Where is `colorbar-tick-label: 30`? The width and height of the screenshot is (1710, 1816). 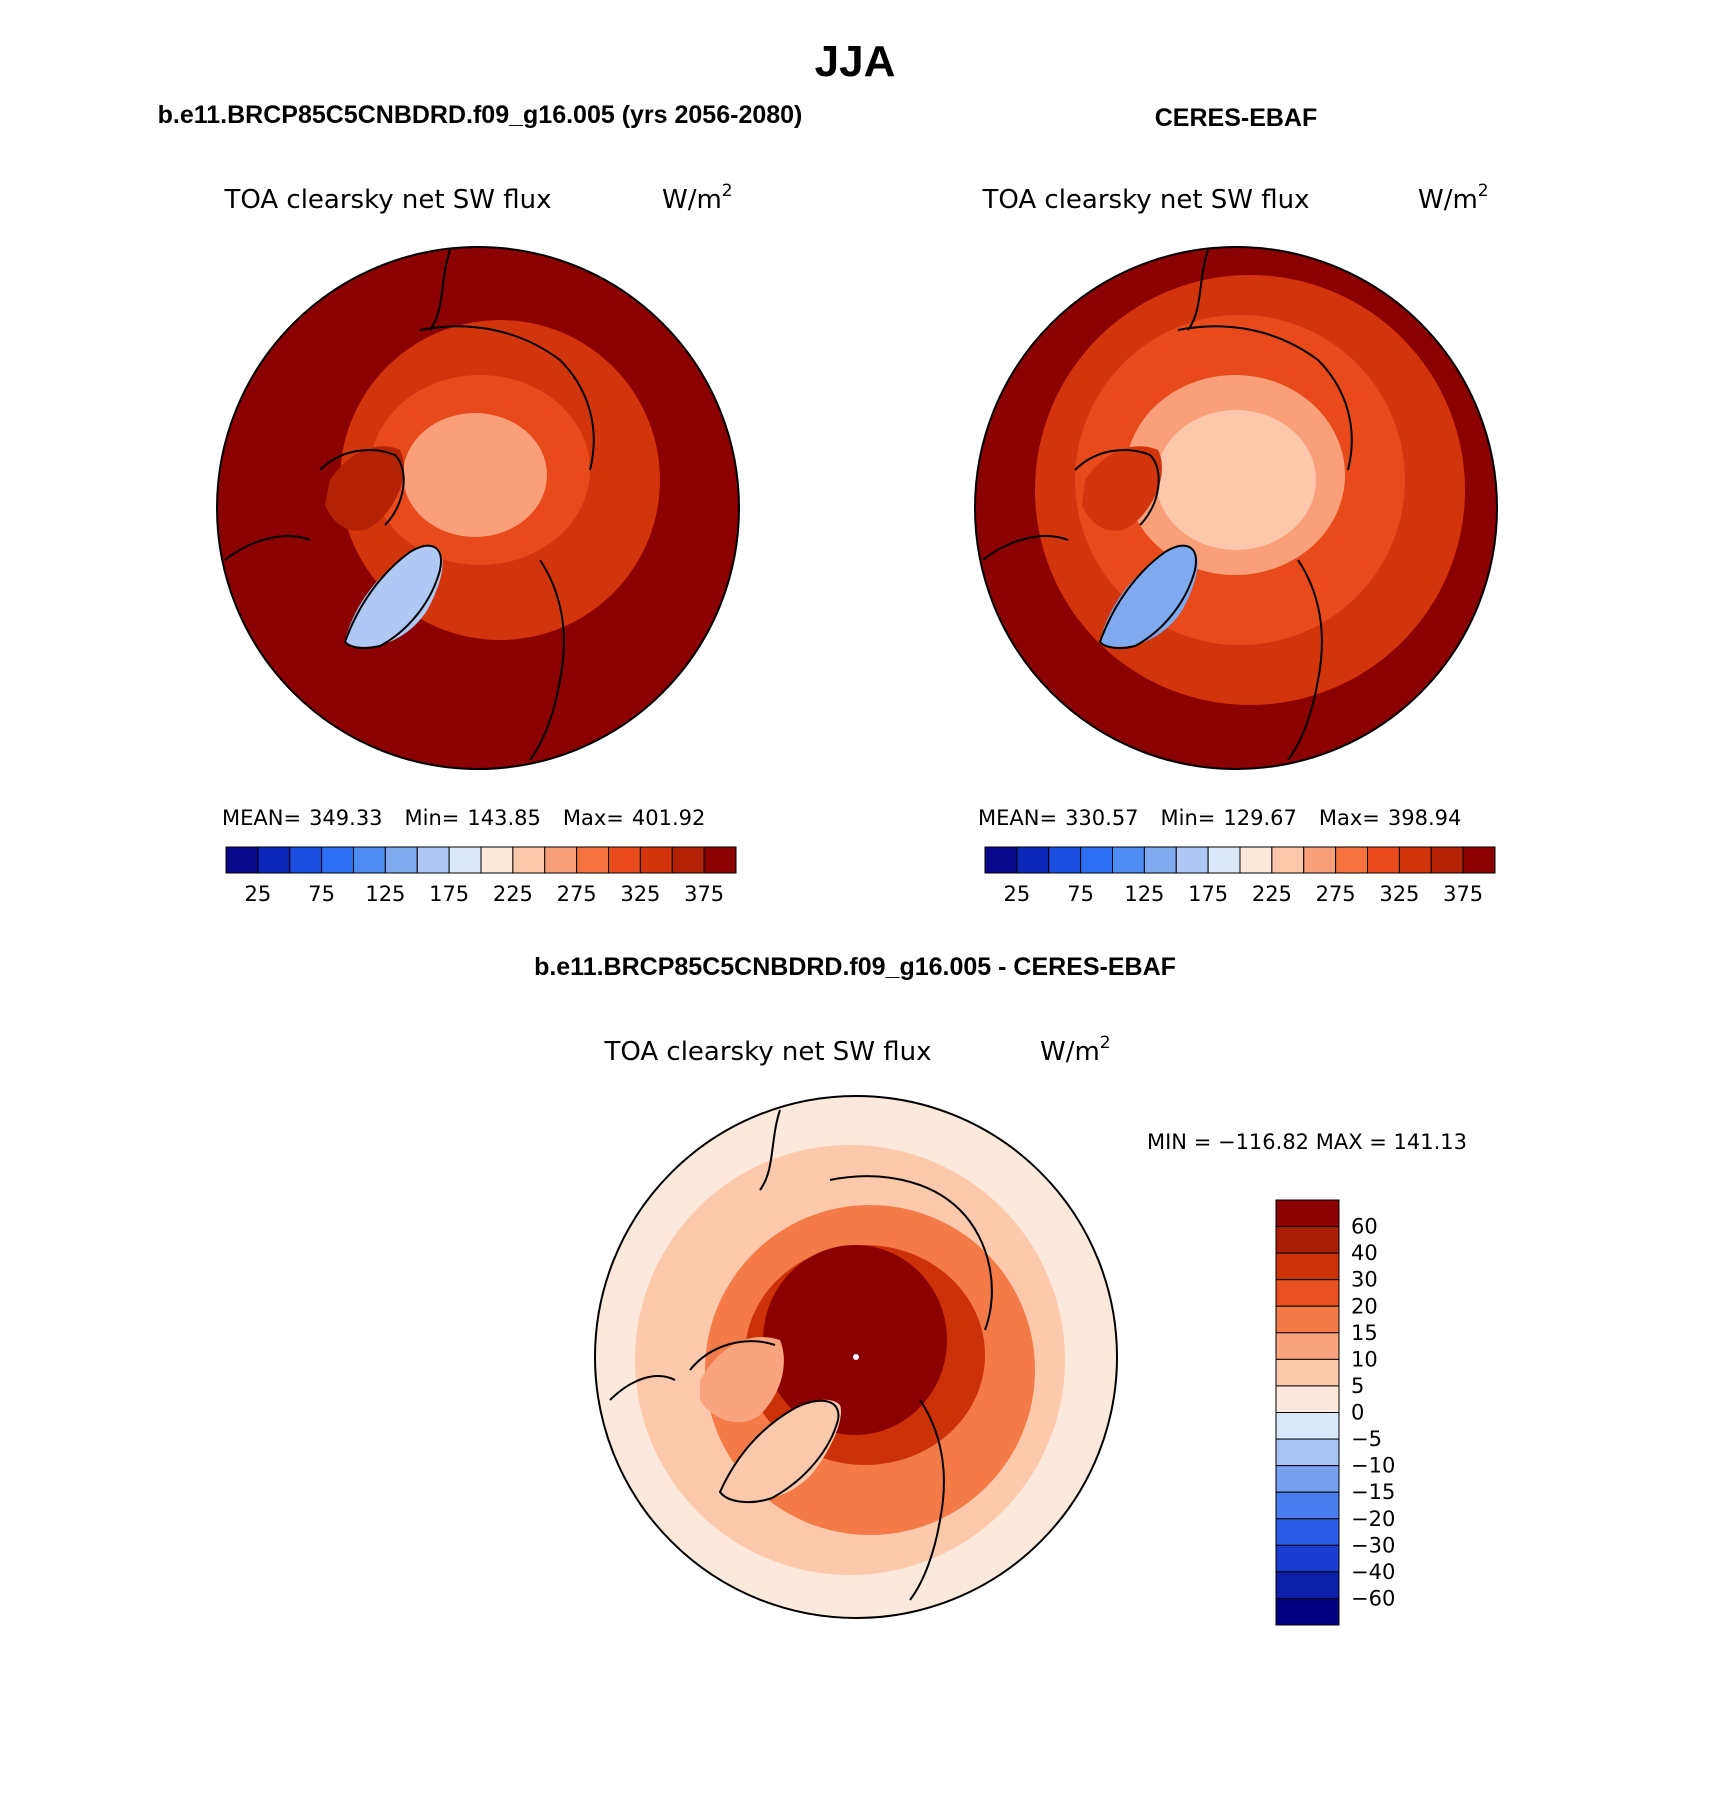 colorbar-tick-label: 30 is located at coordinates (1364, 1280).